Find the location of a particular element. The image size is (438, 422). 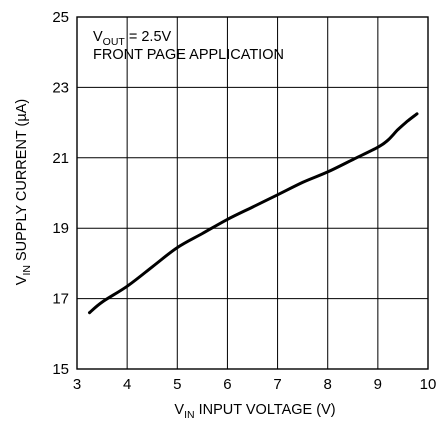

y-tick-label: 21 is located at coordinates (60, 158).